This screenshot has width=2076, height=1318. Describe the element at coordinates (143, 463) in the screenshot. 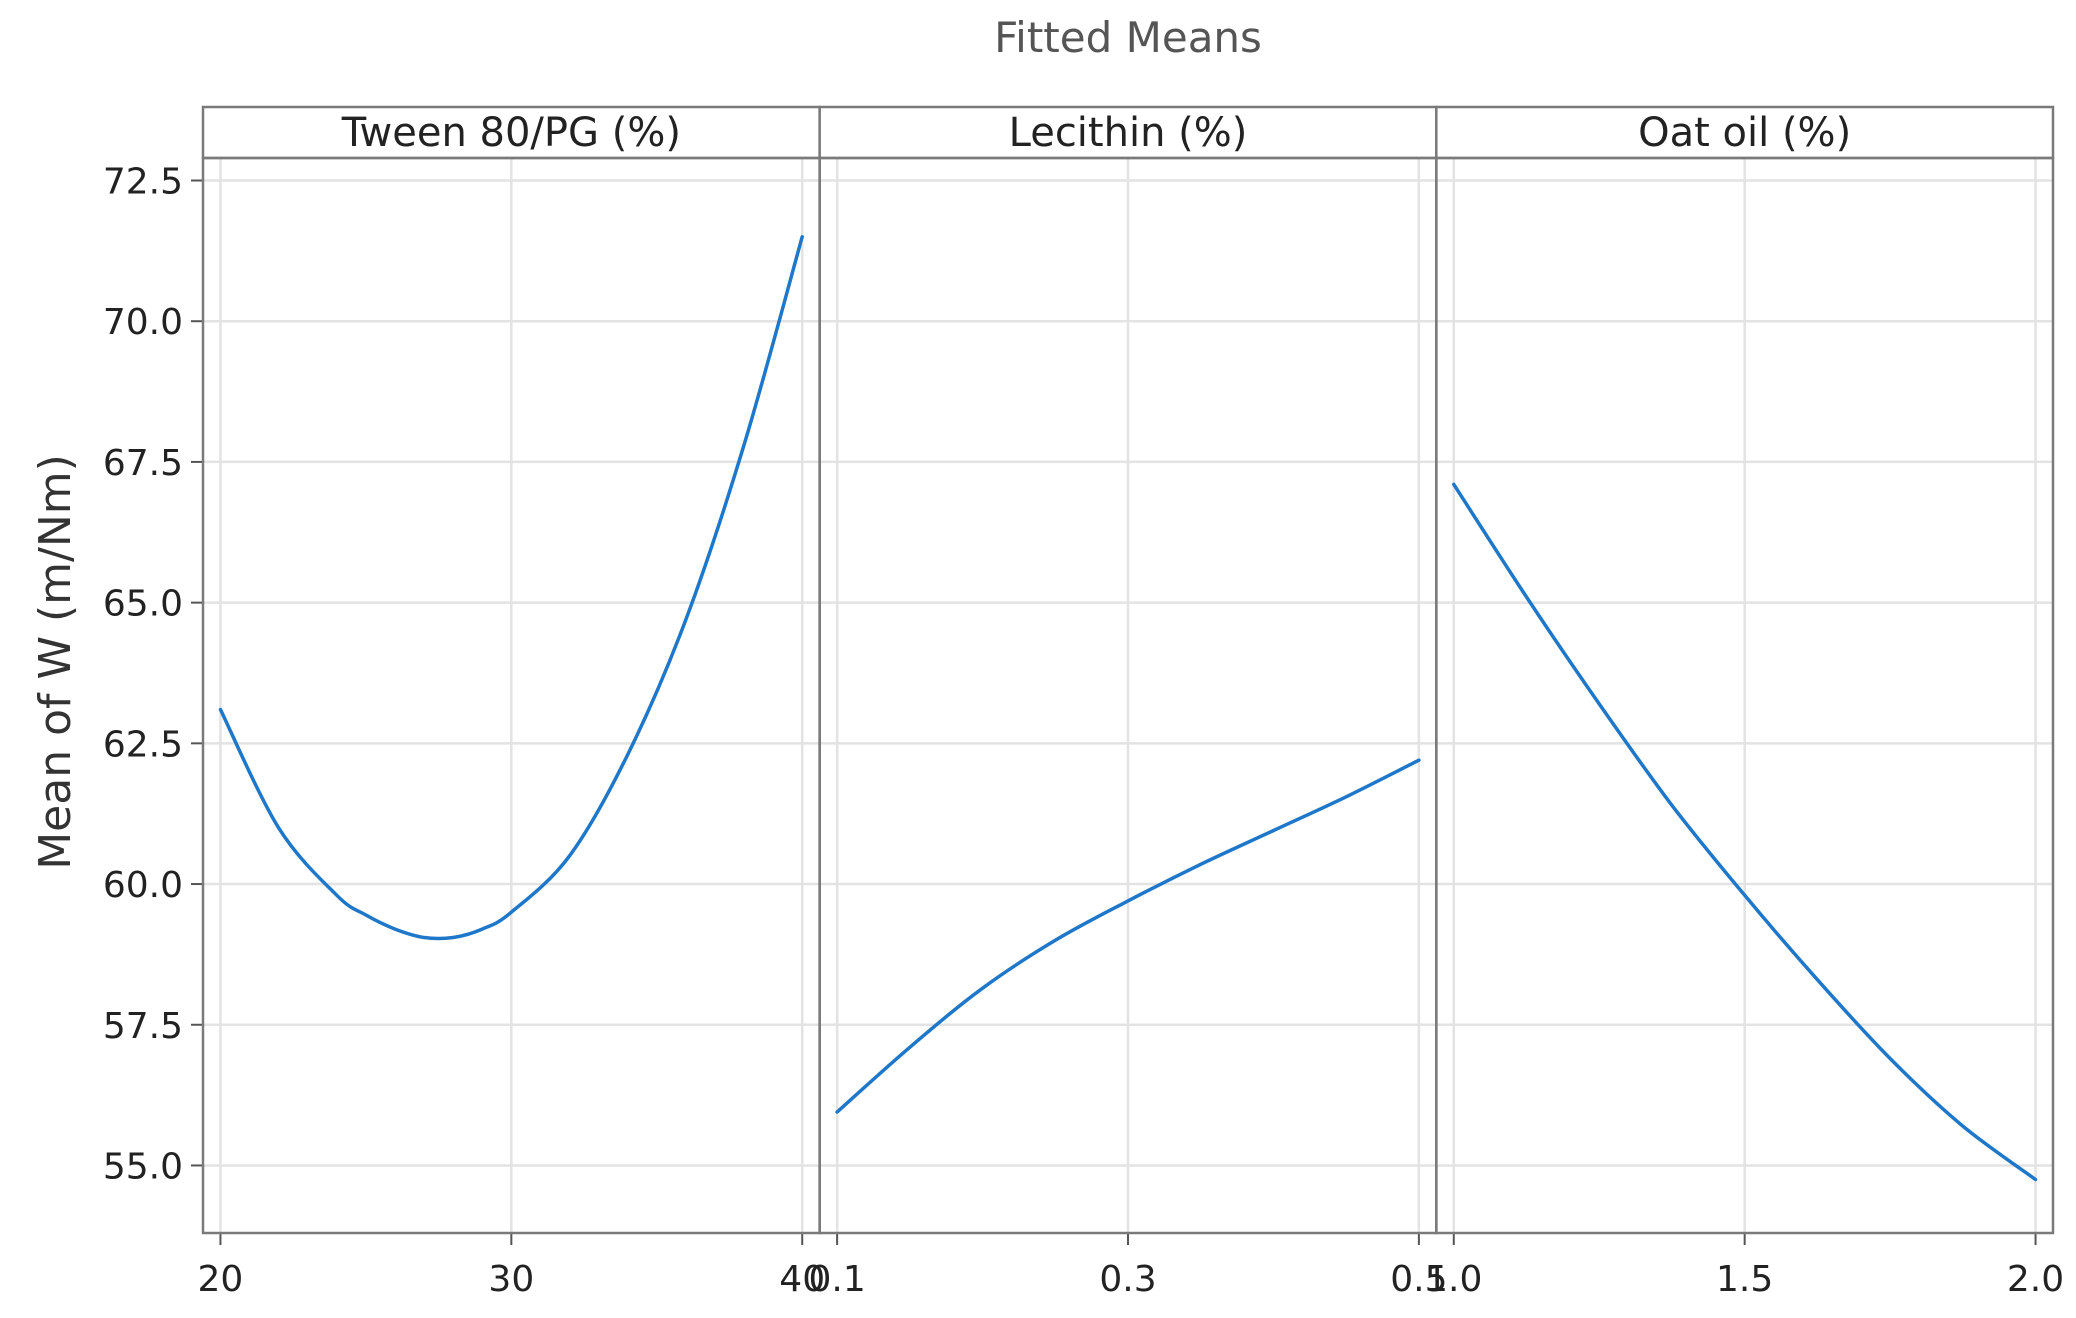

I see `y-tick-label: 67.5` at that location.